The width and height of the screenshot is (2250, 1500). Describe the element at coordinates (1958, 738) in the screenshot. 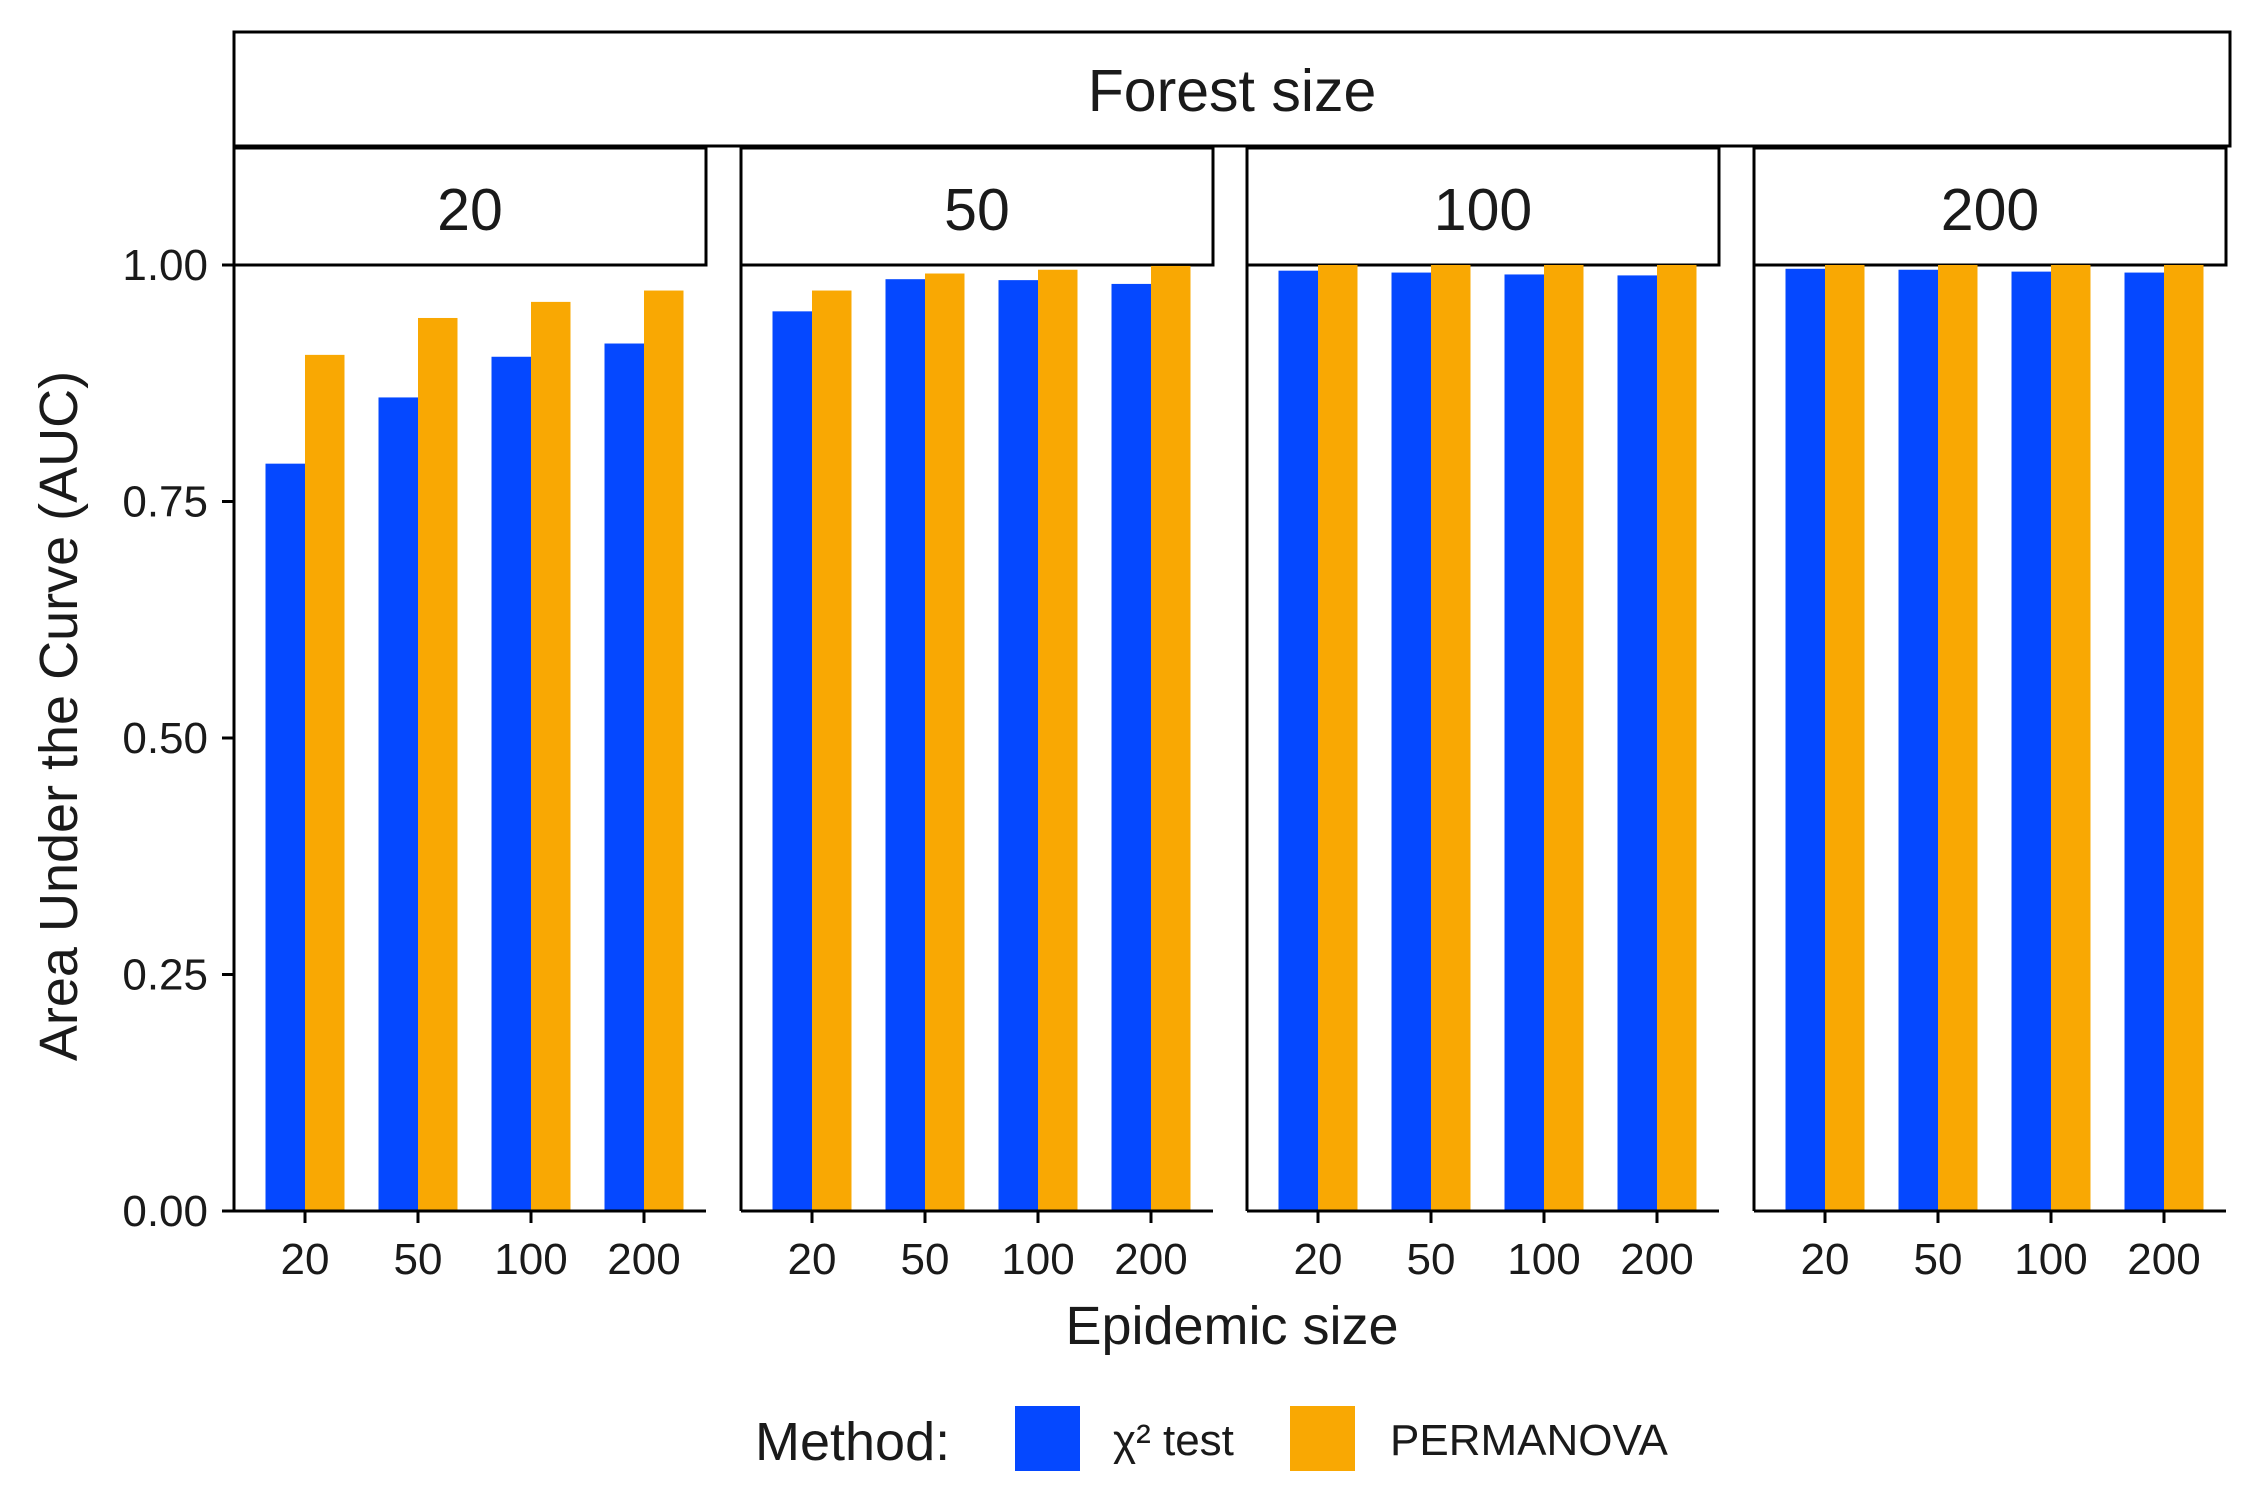

I see `bar-permanova-forest200-epidemic50` at that location.